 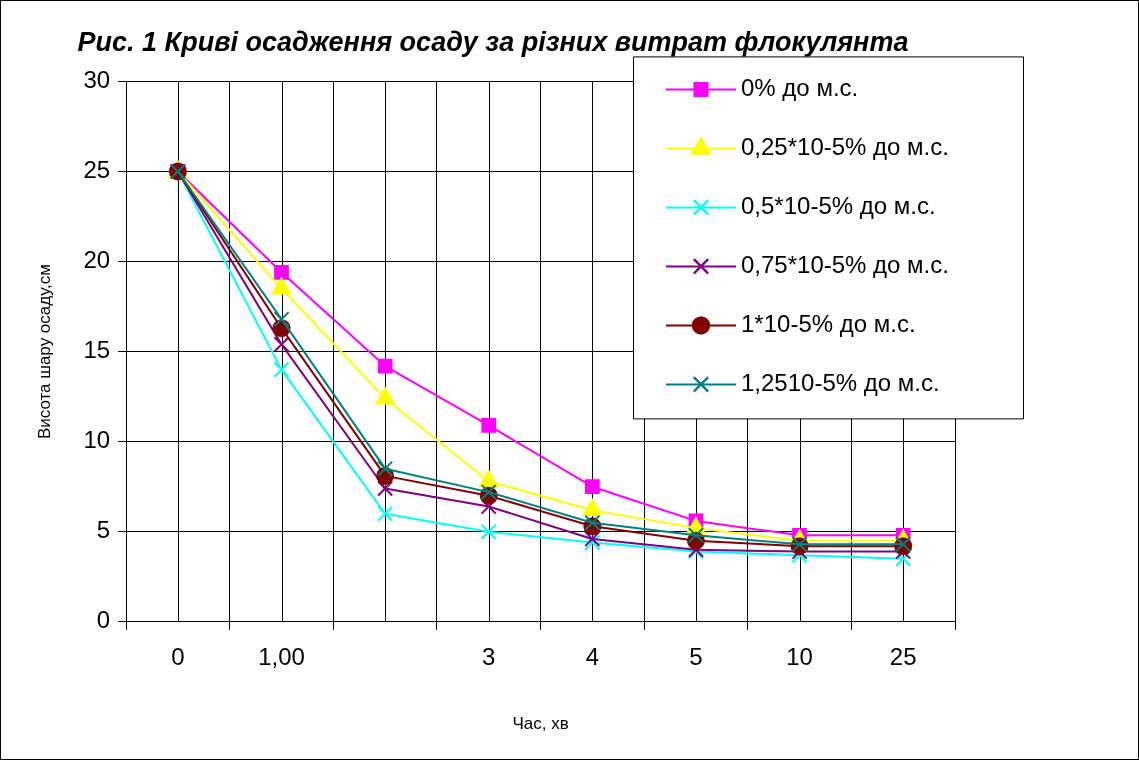 What do you see at coordinates (540, 724) in the screenshot?
I see `x-axis-title: Час, хв` at bounding box center [540, 724].